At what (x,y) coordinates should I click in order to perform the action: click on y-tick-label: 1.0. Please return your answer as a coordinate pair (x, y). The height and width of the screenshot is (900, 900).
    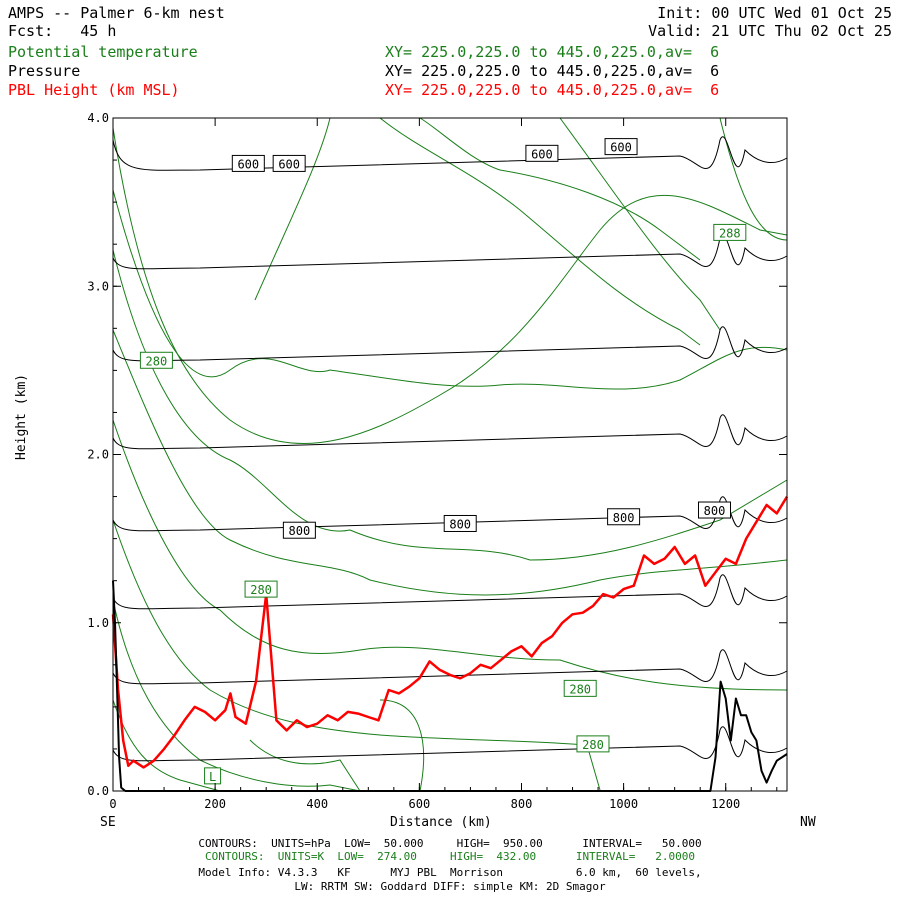
    Looking at the image, I should click on (98, 623).